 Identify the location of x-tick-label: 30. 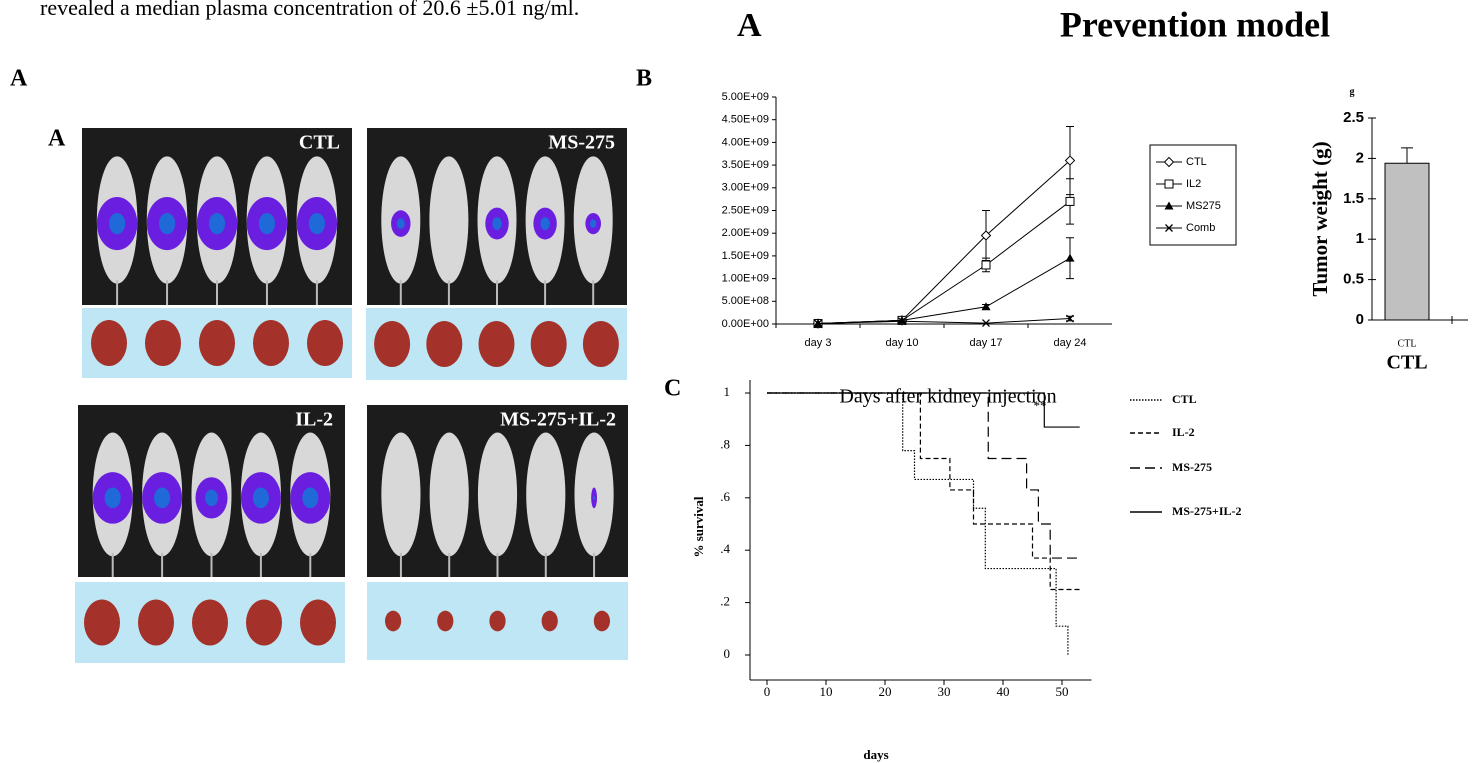
(944, 691).